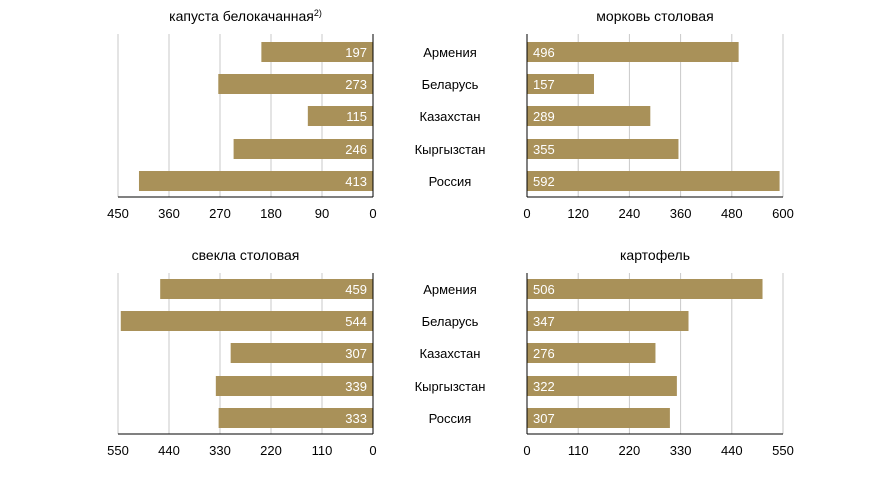  Describe the element at coordinates (245, 16) in the screenshot. I see `chart-title: капуста белокачанная2)` at that location.